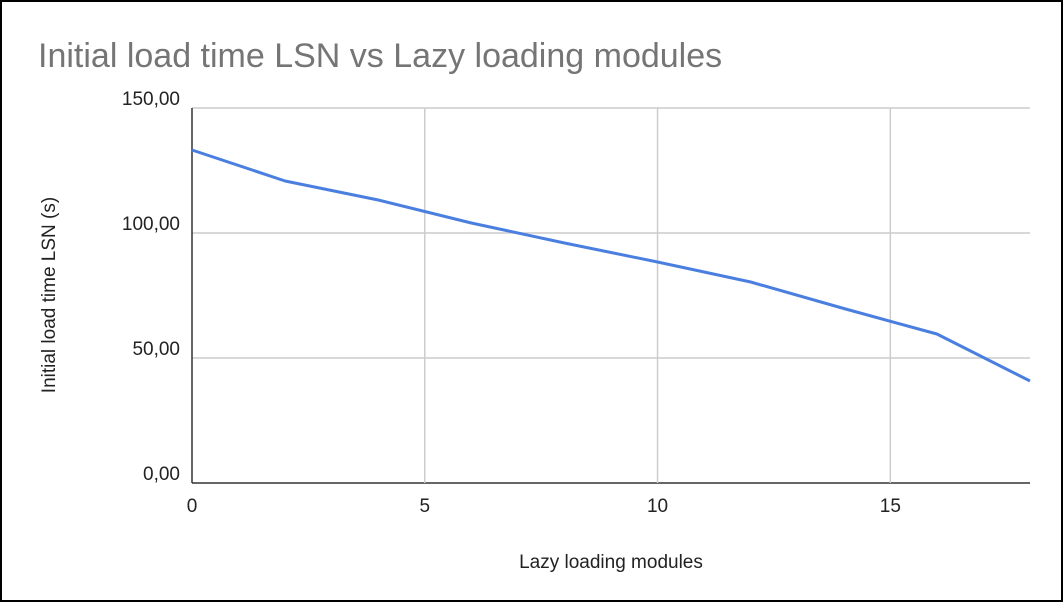 The height and width of the screenshot is (603, 1064). Describe the element at coordinates (424, 506) in the screenshot. I see `x-tick-label: 5` at that location.